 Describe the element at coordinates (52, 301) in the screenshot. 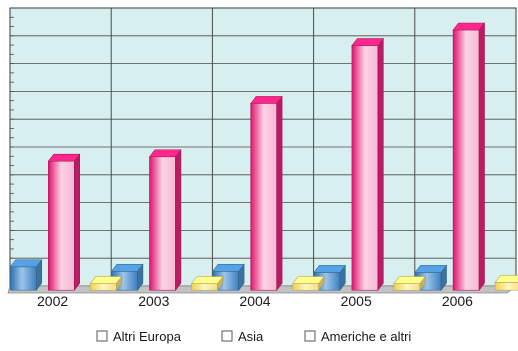

I see `x-tick-label: 2002` at that location.